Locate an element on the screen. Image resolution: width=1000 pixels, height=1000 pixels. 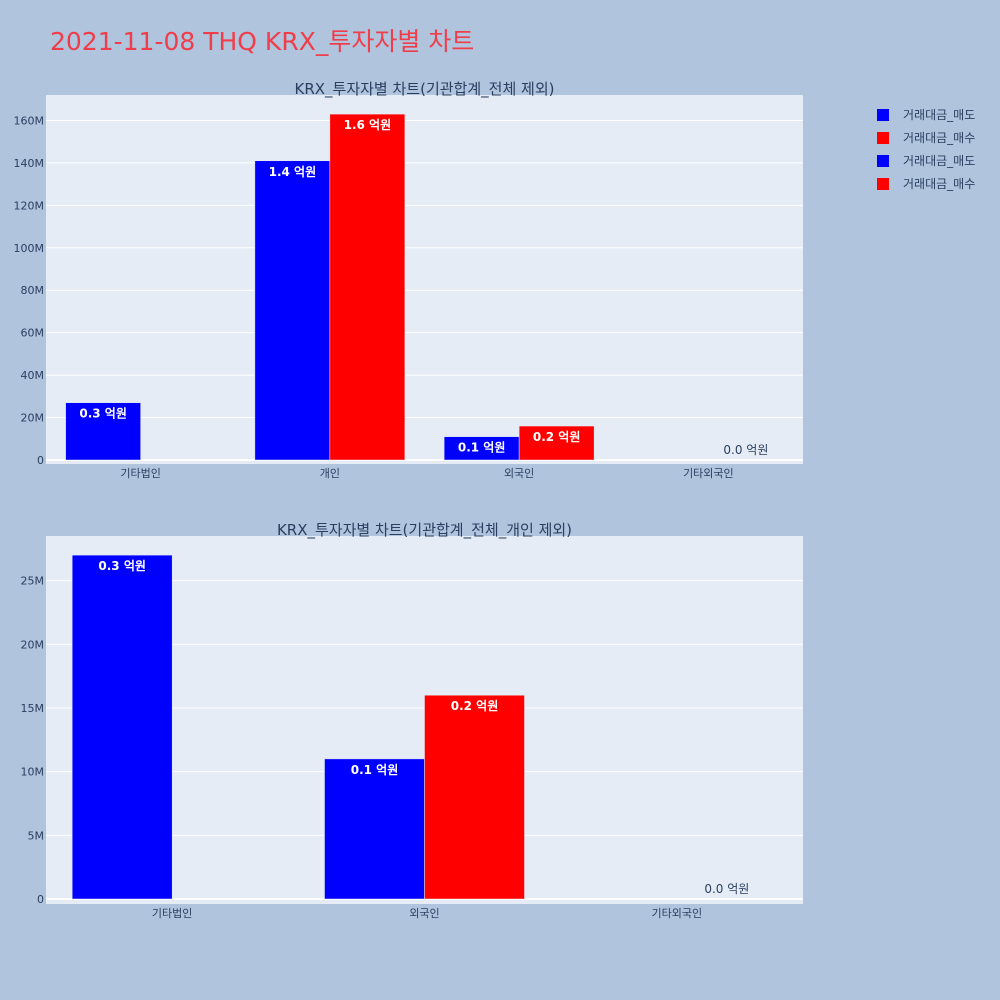
y-tick-label: 5M is located at coordinates (36, 835).